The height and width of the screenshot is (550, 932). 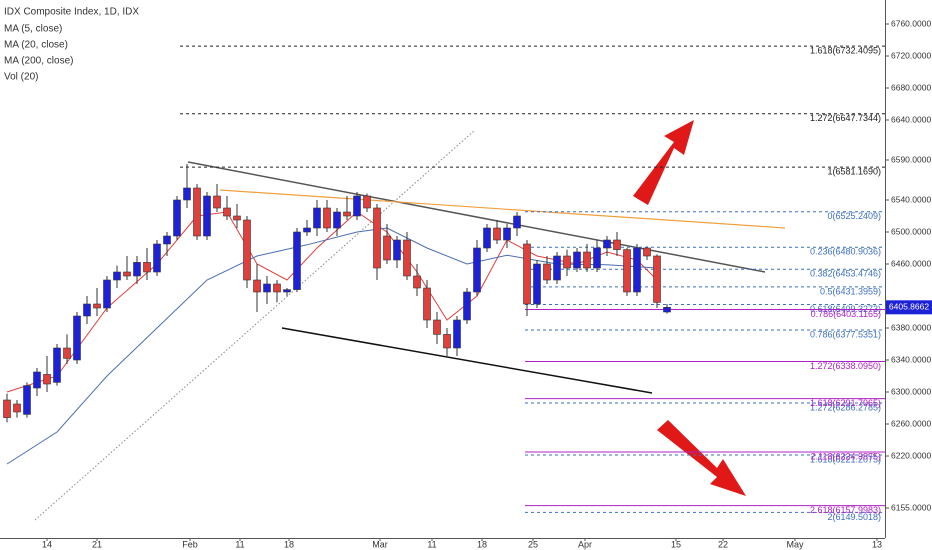 What do you see at coordinates (845, 366) in the screenshot?
I see `fib-level-label: 1.272(6338.0950)` at bounding box center [845, 366].